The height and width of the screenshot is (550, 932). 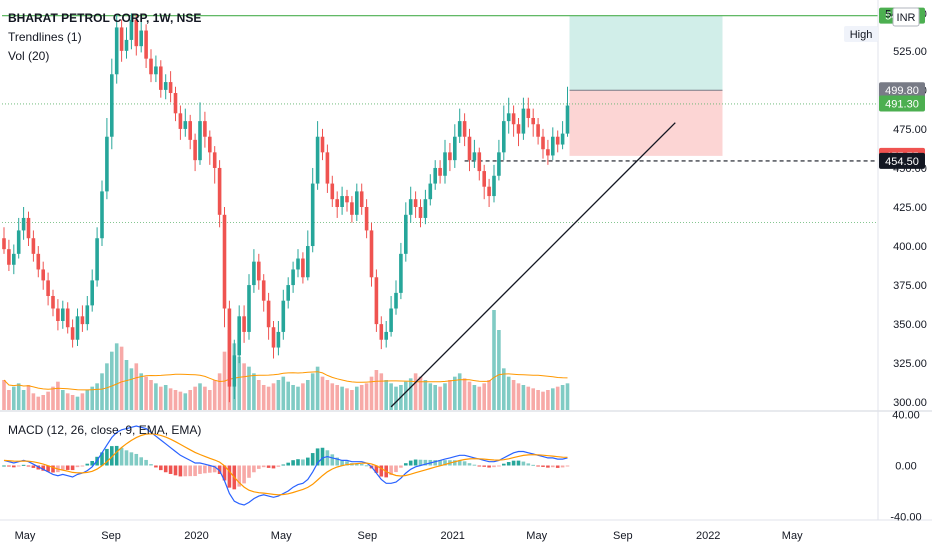 What do you see at coordinates (104, 430) in the screenshot?
I see `macd-legend: MACD (12, 26, close, 9, EMA, EMA)` at bounding box center [104, 430].